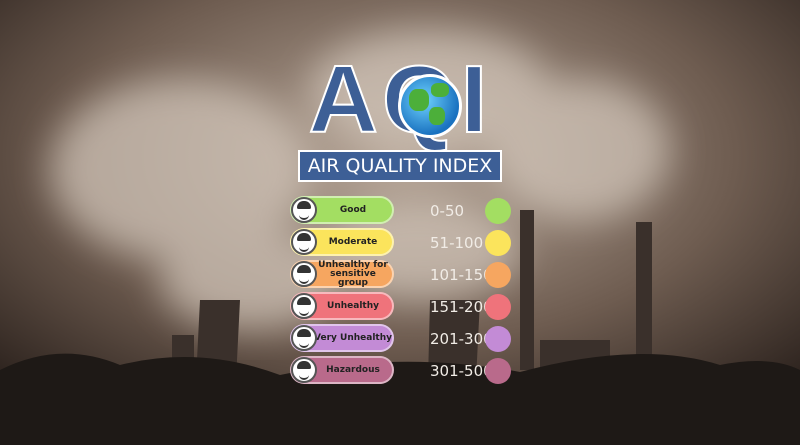  What do you see at coordinates (410, 371) in the screenshot?
I see `level-row: Hazardous 301-500` at bounding box center [410, 371].